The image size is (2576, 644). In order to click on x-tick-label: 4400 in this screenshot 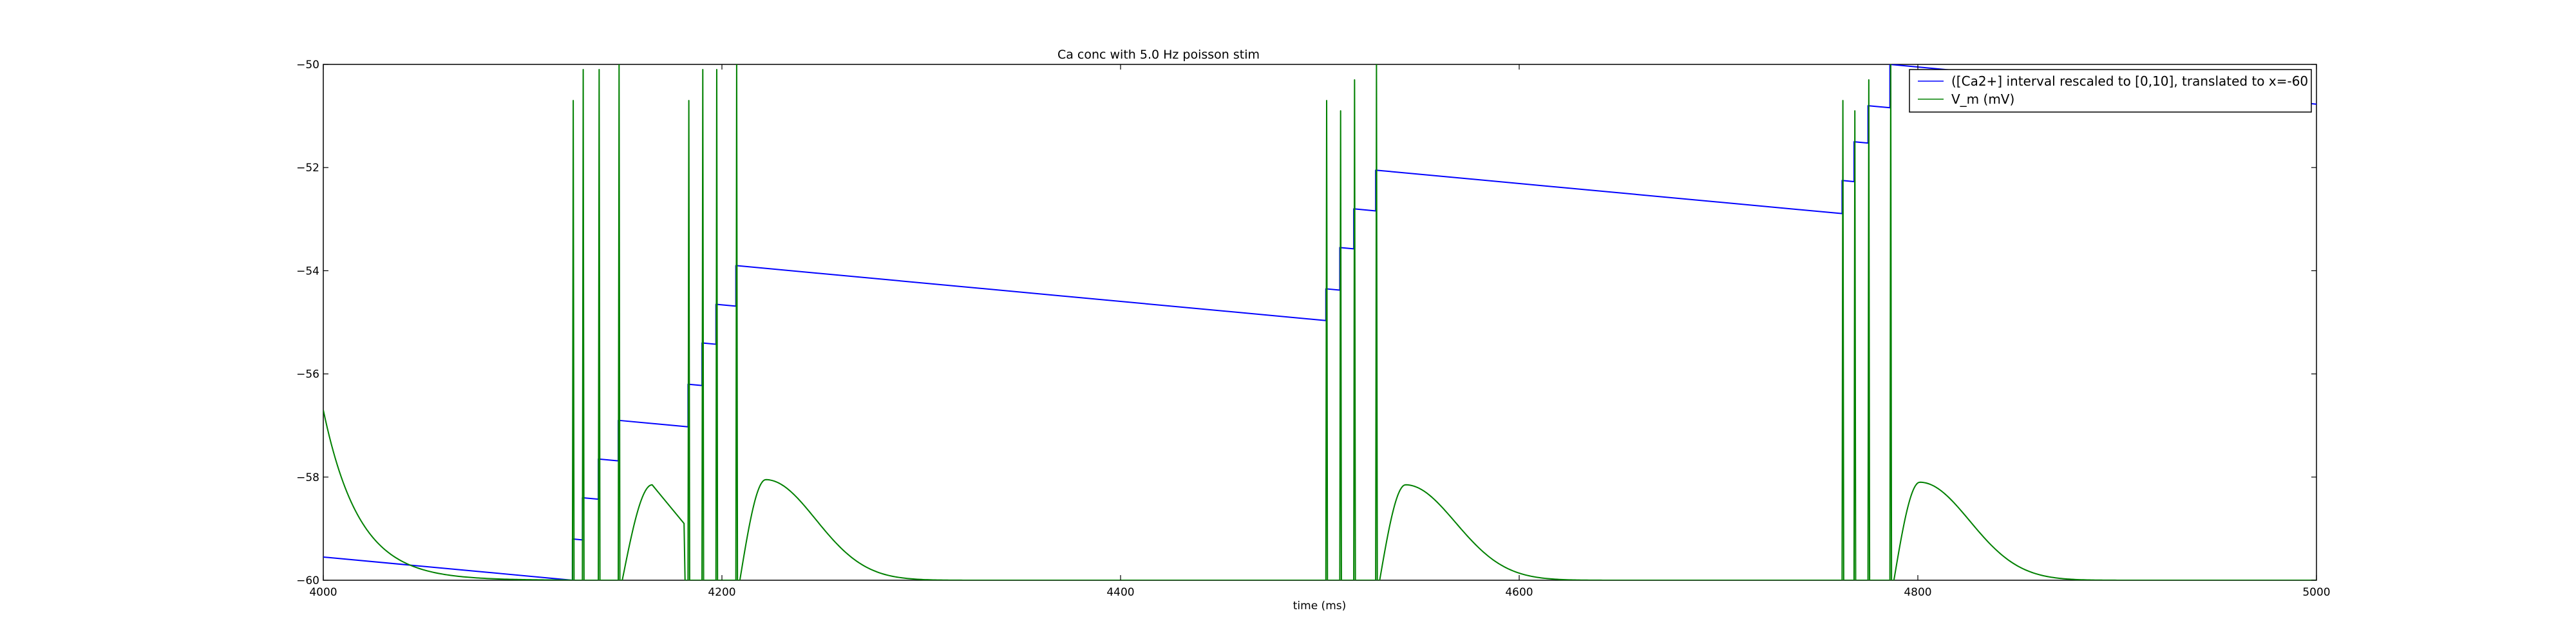, I will do `click(1120, 592)`.